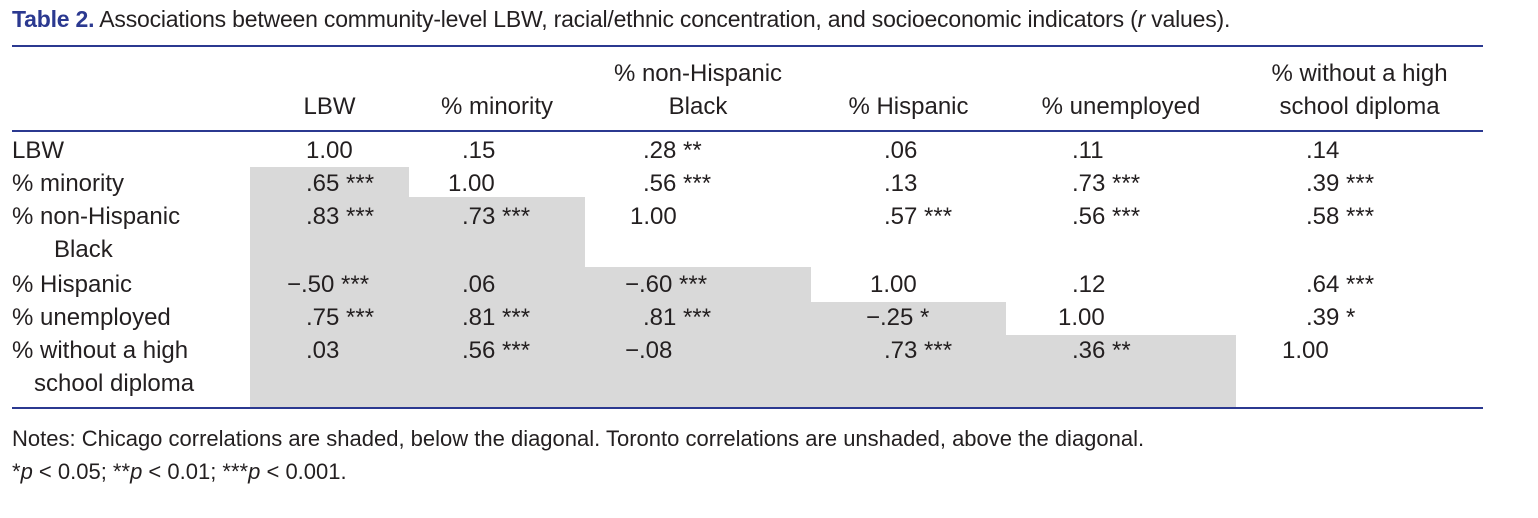  I want to click on table-cell: .14, so click(1323, 150).